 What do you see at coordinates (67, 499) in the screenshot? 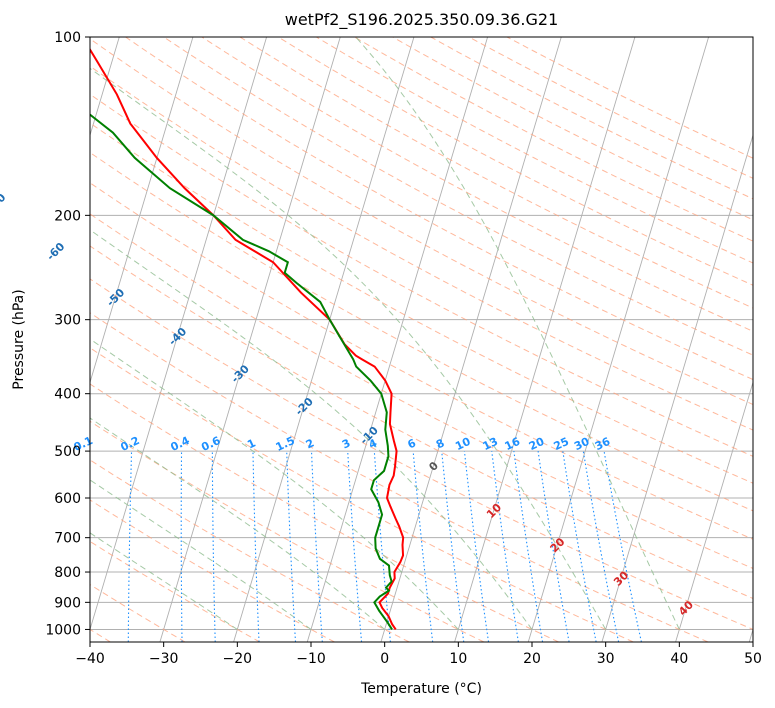
I see `y-tick-label: 600` at bounding box center [67, 499].